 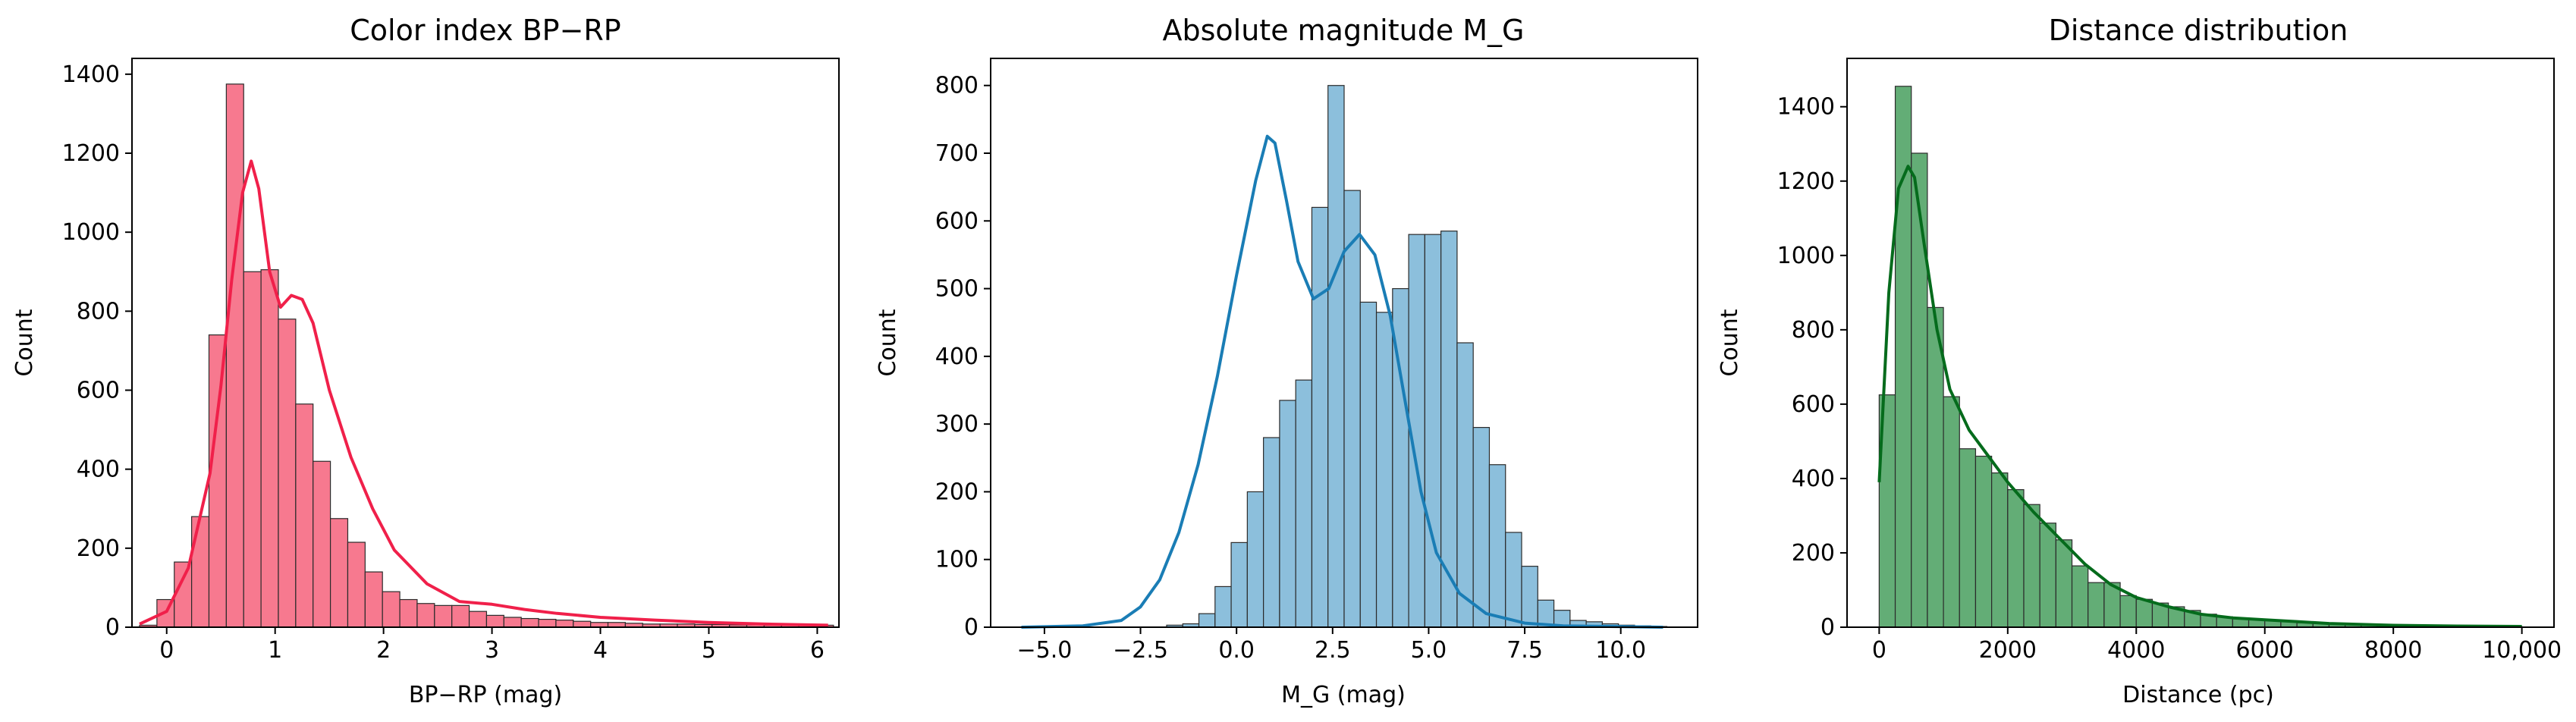 What do you see at coordinates (1620, 650) in the screenshot?
I see `x-tick-label: 10.0` at bounding box center [1620, 650].